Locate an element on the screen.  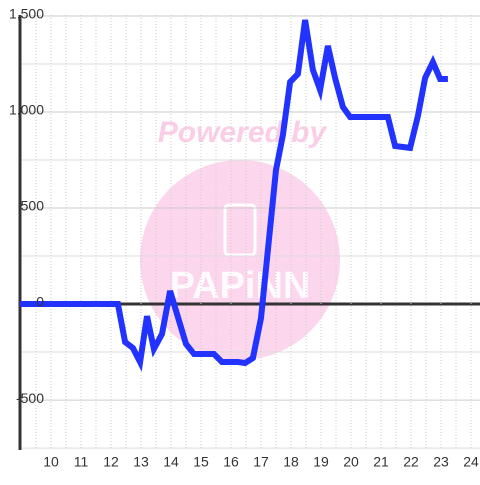
x-tick-label: 23 is located at coordinates (441, 462).